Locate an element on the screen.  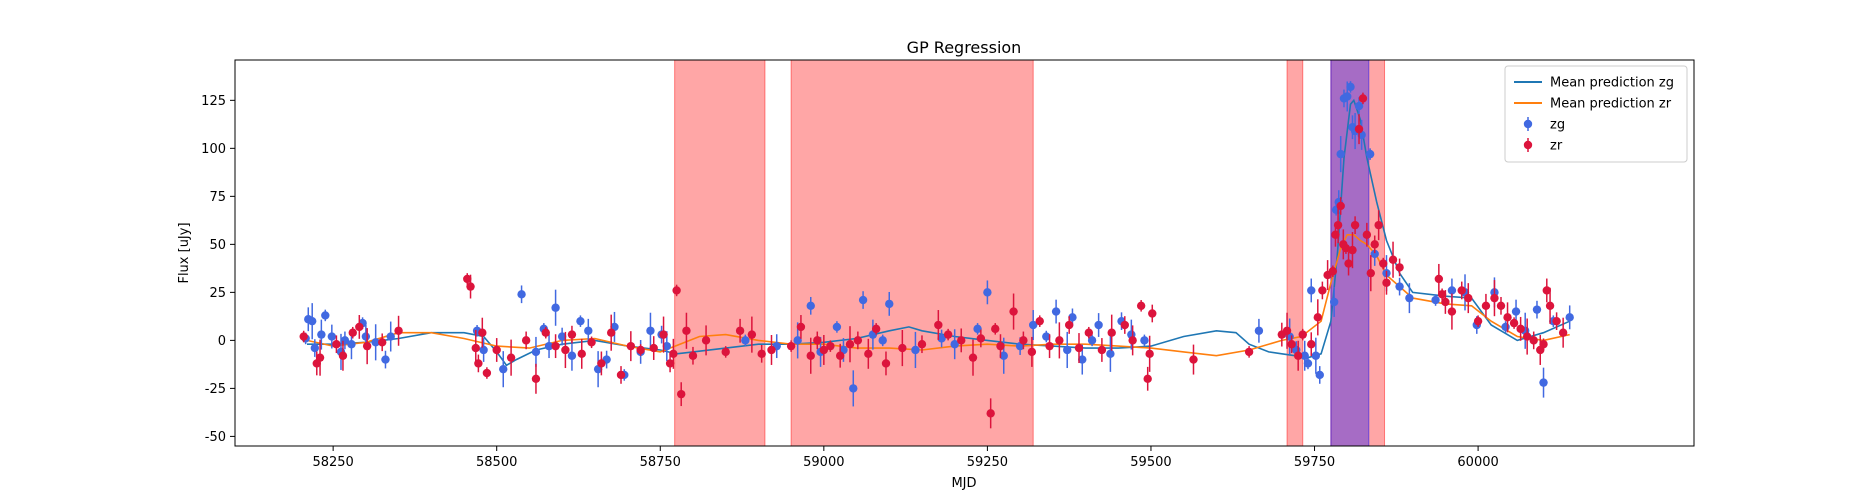
legend-marker-swatch is located at coordinates (1528, 145).